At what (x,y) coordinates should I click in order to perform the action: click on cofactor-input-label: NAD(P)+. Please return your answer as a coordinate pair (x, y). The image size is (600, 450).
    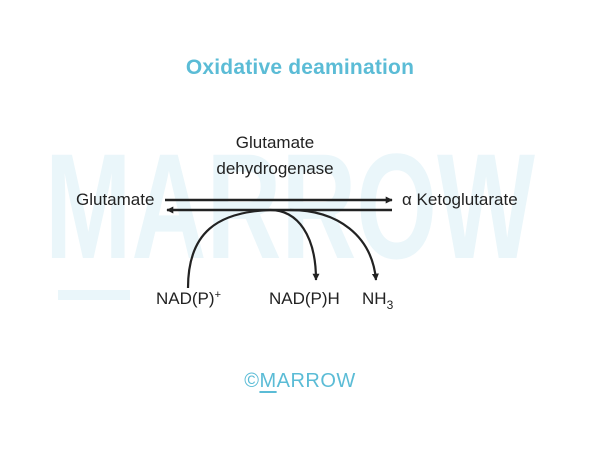
    Looking at the image, I should click on (188, 299).